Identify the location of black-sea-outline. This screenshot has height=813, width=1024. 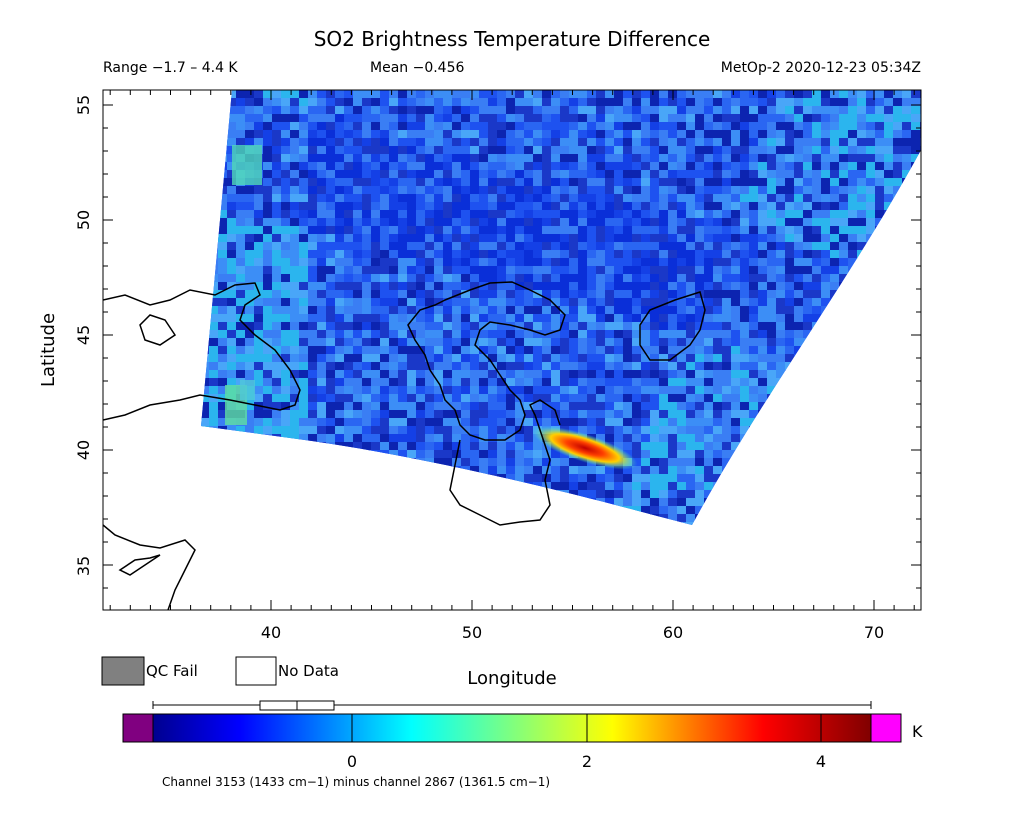
(202, 351).